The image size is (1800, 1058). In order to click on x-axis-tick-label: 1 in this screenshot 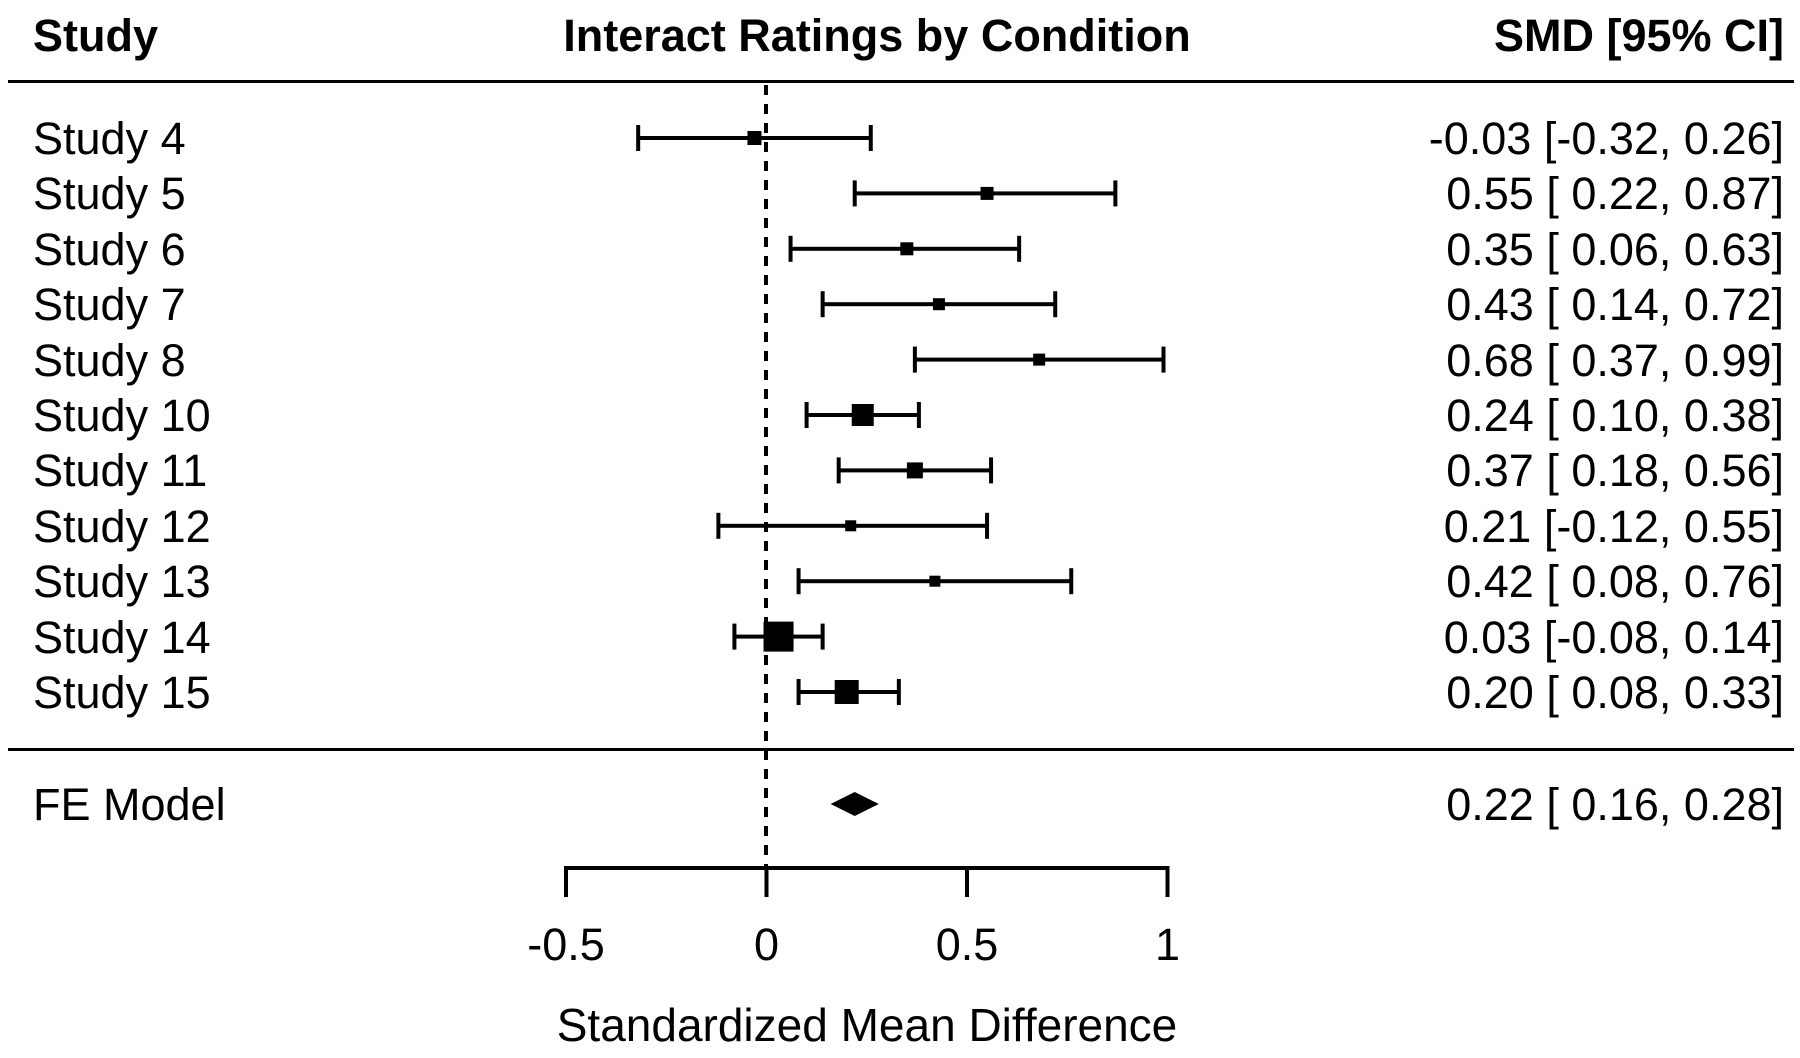, I will do `click(1167, 944)`.